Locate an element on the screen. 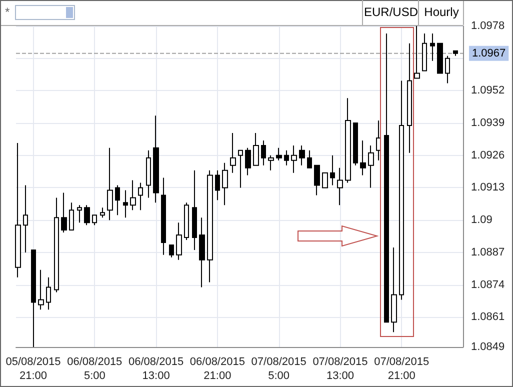  chart-title: EUR/USD is located at coordinates (390, 12).